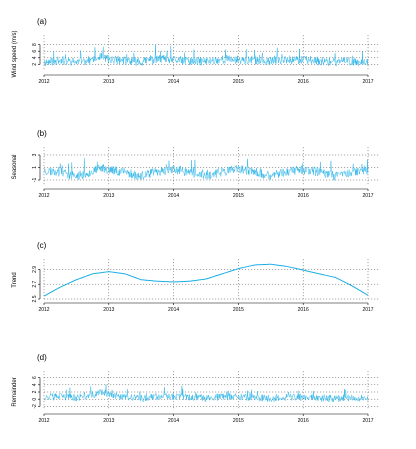 The width and height of the screenshot is (416, 449). What do you see at coordinates (35, 167) in the screenshot?
I see `y-tick-label: 1` at bounding box center [35, 167].